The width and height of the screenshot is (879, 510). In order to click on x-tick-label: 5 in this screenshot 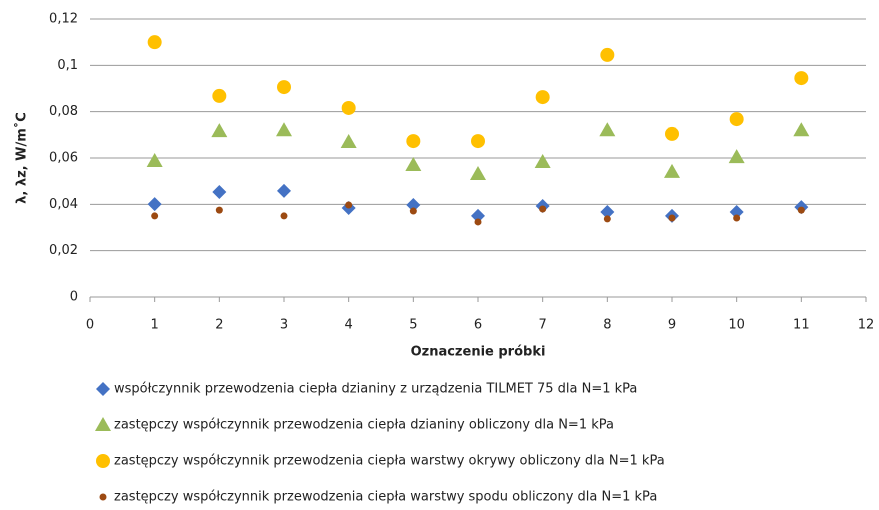, I will do `click(413, 325)`.